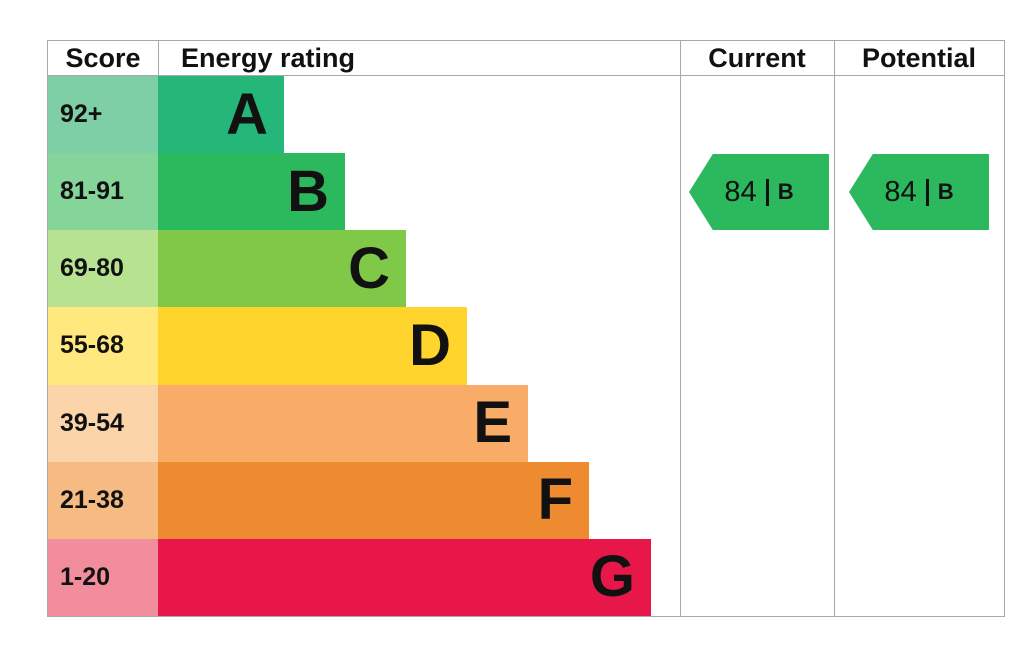 The image size is (1024, 654). I want to click on band-score-range: 39-54, so click(103, 423).